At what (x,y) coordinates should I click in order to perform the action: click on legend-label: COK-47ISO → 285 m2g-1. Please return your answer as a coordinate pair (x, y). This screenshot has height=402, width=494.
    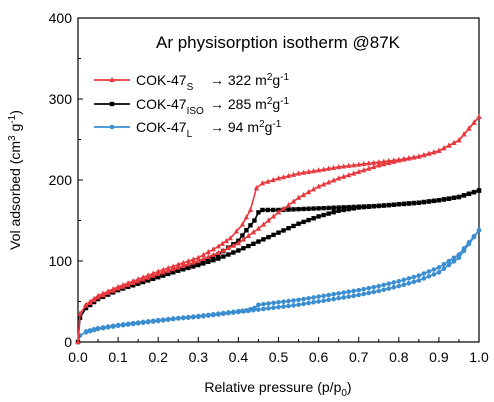
    Looking at the image, I should click on (213, 106).